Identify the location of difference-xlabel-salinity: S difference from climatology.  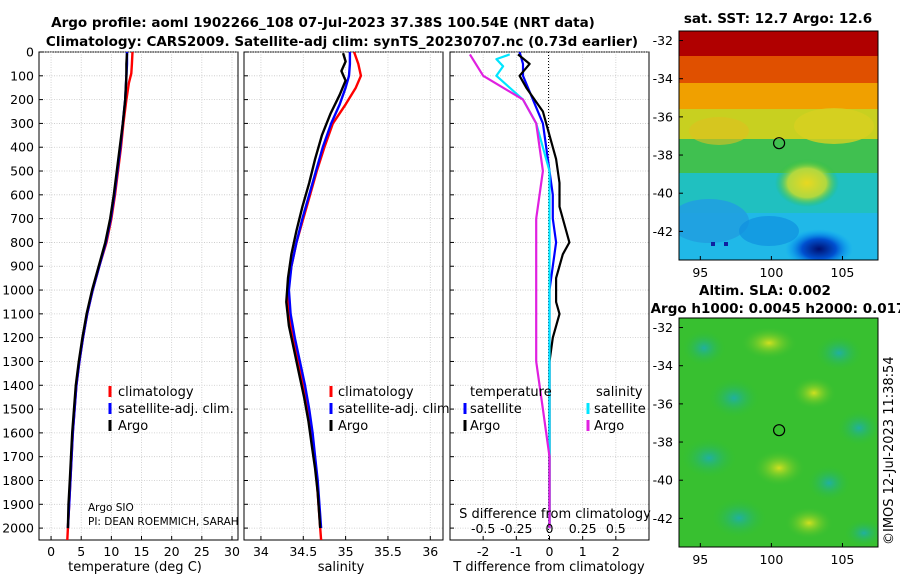
(555, 514).